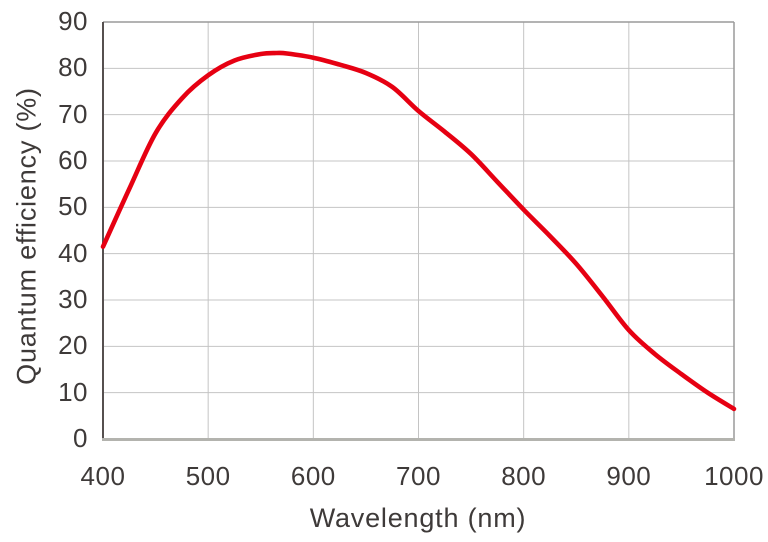 This screenshot has height=542, width=768. Describe the element at coordinates (73, 206) in the screenshot. I see `y-tick-label: 50` at that location.